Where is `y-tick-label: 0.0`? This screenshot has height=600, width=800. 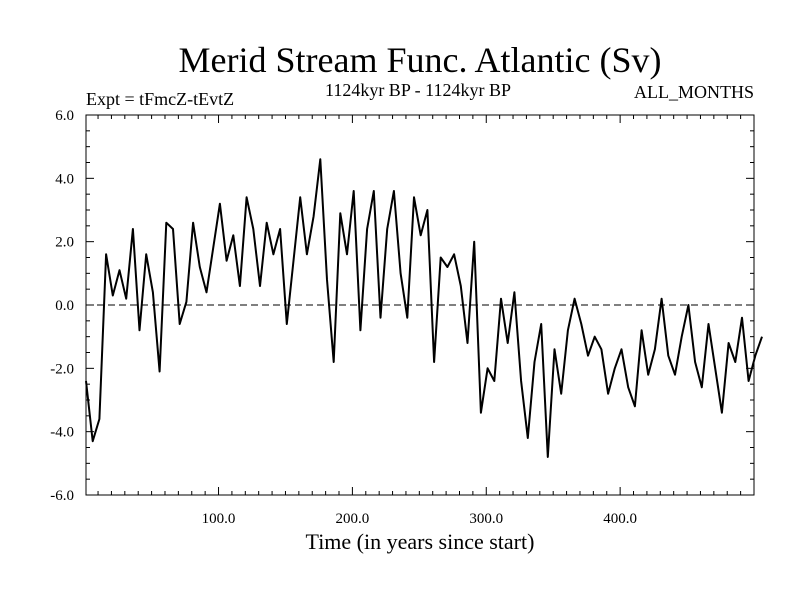 y-tick-label: 0.0 is located at coordinates (64, 306).